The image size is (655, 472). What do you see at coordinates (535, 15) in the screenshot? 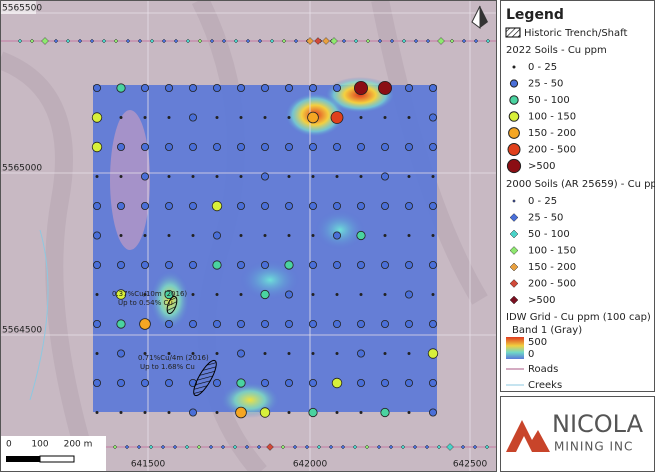
I see `legend-title: Legend` at bounding box center [535, 15].